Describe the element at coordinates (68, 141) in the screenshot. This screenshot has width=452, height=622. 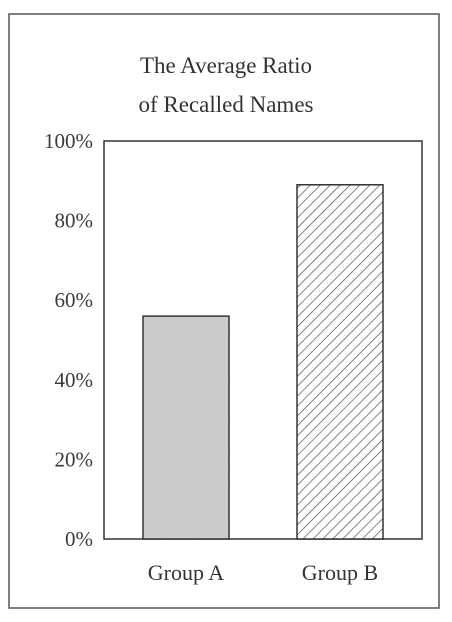
I see `y-tick-label: 100%` at that location.